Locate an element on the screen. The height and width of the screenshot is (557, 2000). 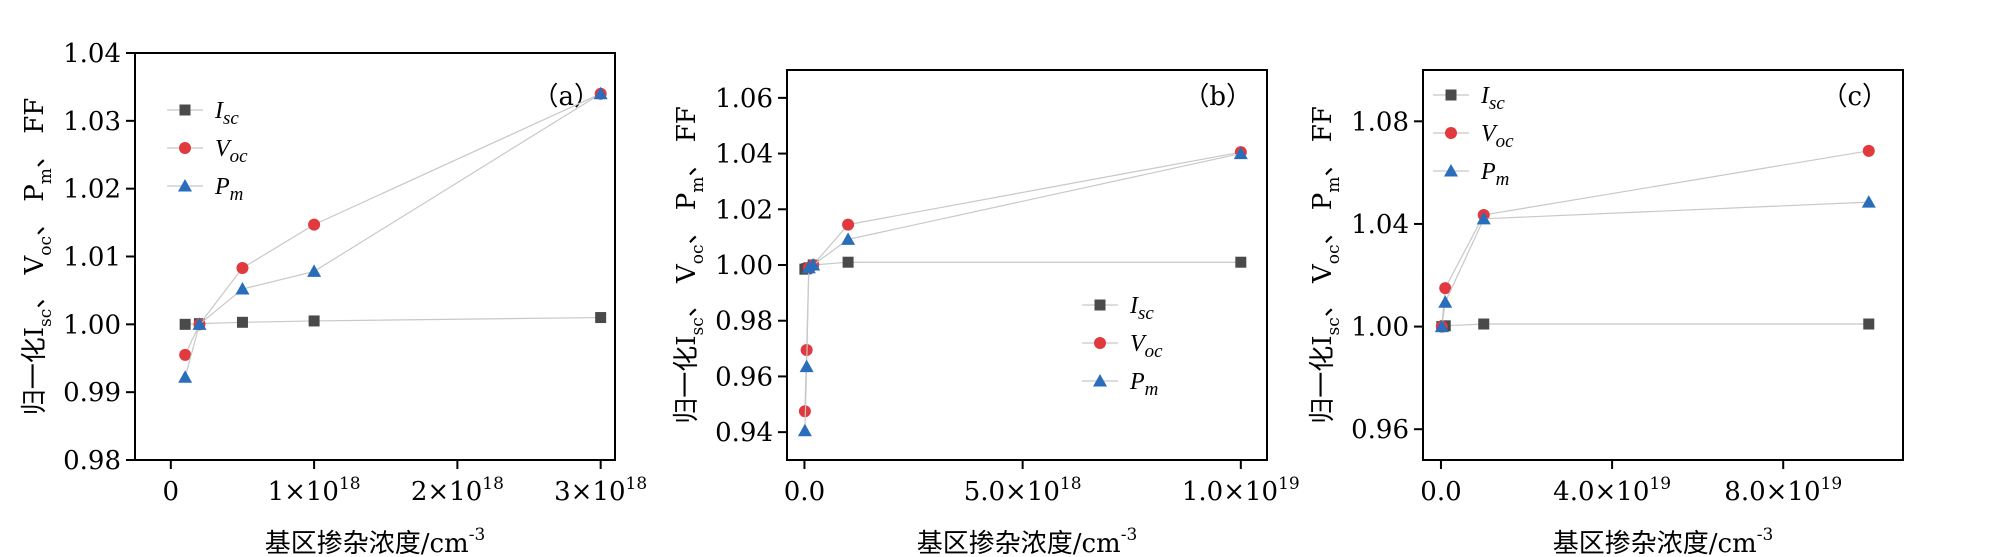
series-Voc is located at coordinates (1022, 282).